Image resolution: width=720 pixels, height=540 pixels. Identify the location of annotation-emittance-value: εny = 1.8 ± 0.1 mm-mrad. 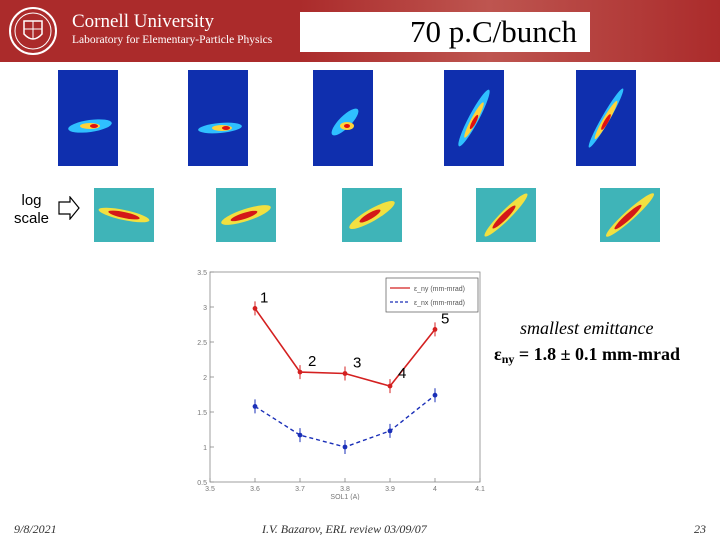
(587, 355).